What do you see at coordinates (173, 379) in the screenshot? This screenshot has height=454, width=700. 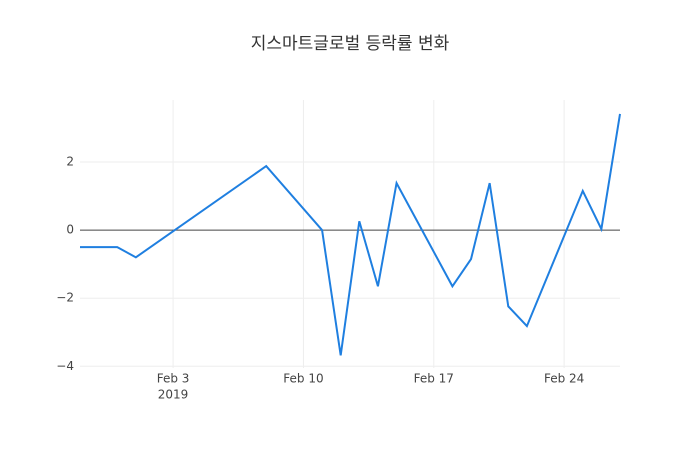 I see `x-tick-label: Feb 3` at bounding box center [173, 379].